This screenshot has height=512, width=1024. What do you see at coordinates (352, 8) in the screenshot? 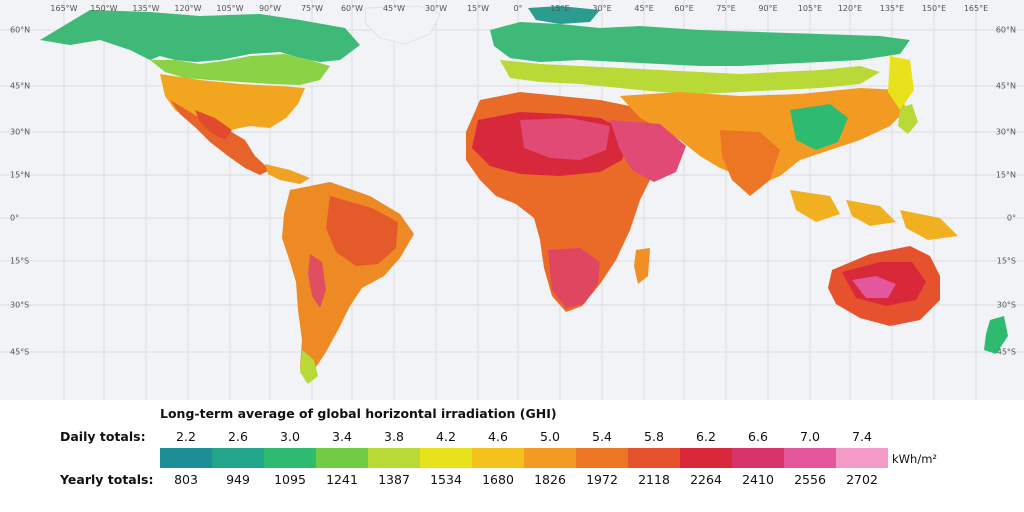
I see `longitude-label: 60°W` at bounding box center [352, 8].